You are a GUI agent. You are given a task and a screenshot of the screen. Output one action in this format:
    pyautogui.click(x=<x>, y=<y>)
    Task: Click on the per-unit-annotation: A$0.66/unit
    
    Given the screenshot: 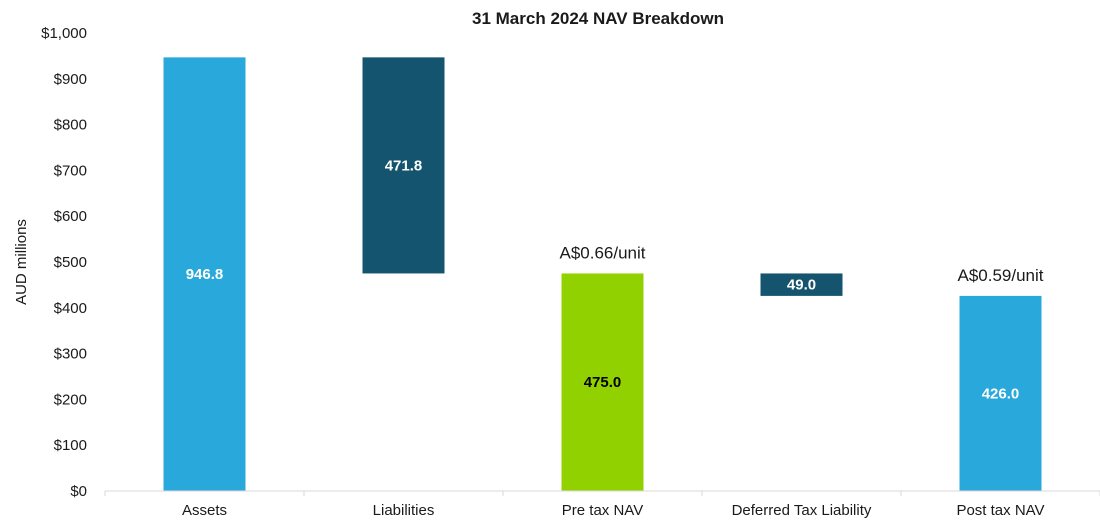 What is the action you would take?
    pyautogui.click(x=602, y=252)
    